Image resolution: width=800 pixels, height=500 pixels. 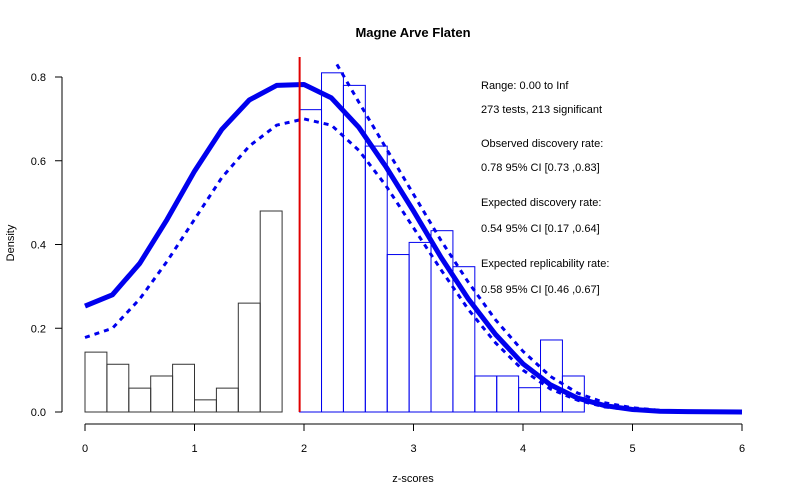 What do you see at coordinates (540, 229) in the screenshot?
I see `annotation-edr-value: 0.54 95% CI [0.17 ,0.64]` at bounding box center [540, 229].